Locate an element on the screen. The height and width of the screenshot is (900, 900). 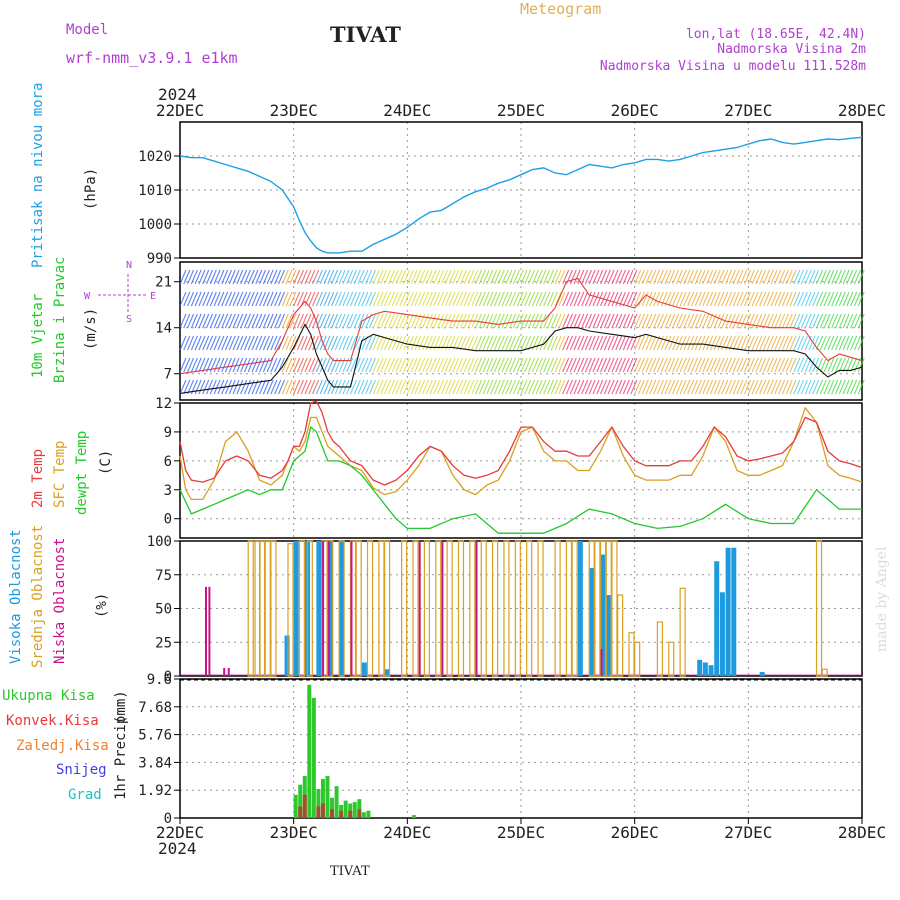
cloud-ylabel3: Niska Oblacnost is located at coordinates (60, 601).